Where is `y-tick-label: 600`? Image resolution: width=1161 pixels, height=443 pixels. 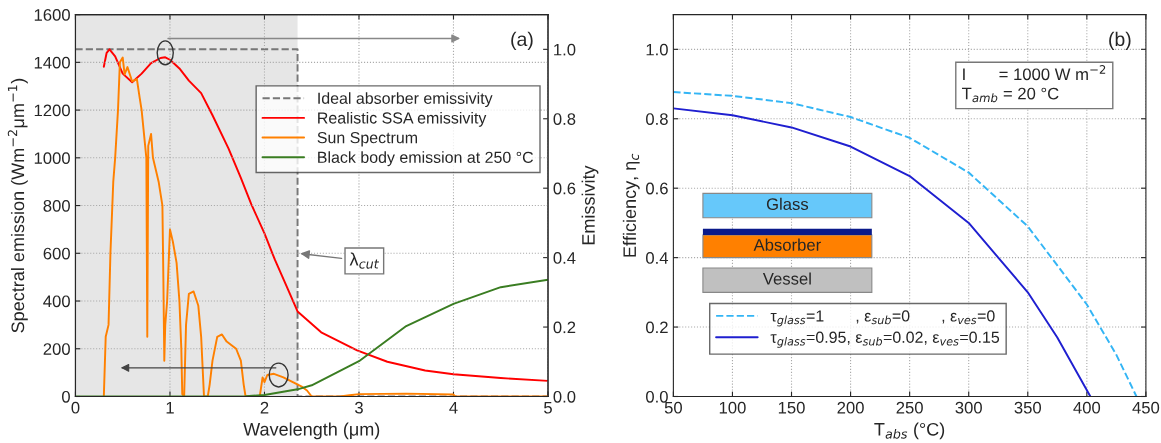 y-tick-label: 600 is located at coordinates (56, 253).